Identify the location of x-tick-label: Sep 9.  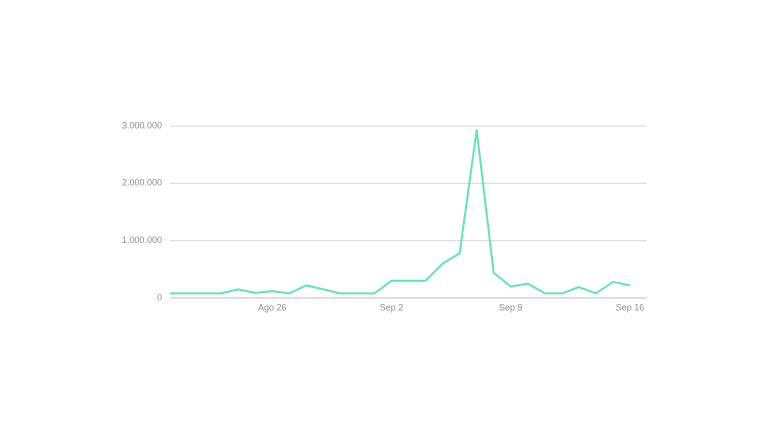
(511, 307).